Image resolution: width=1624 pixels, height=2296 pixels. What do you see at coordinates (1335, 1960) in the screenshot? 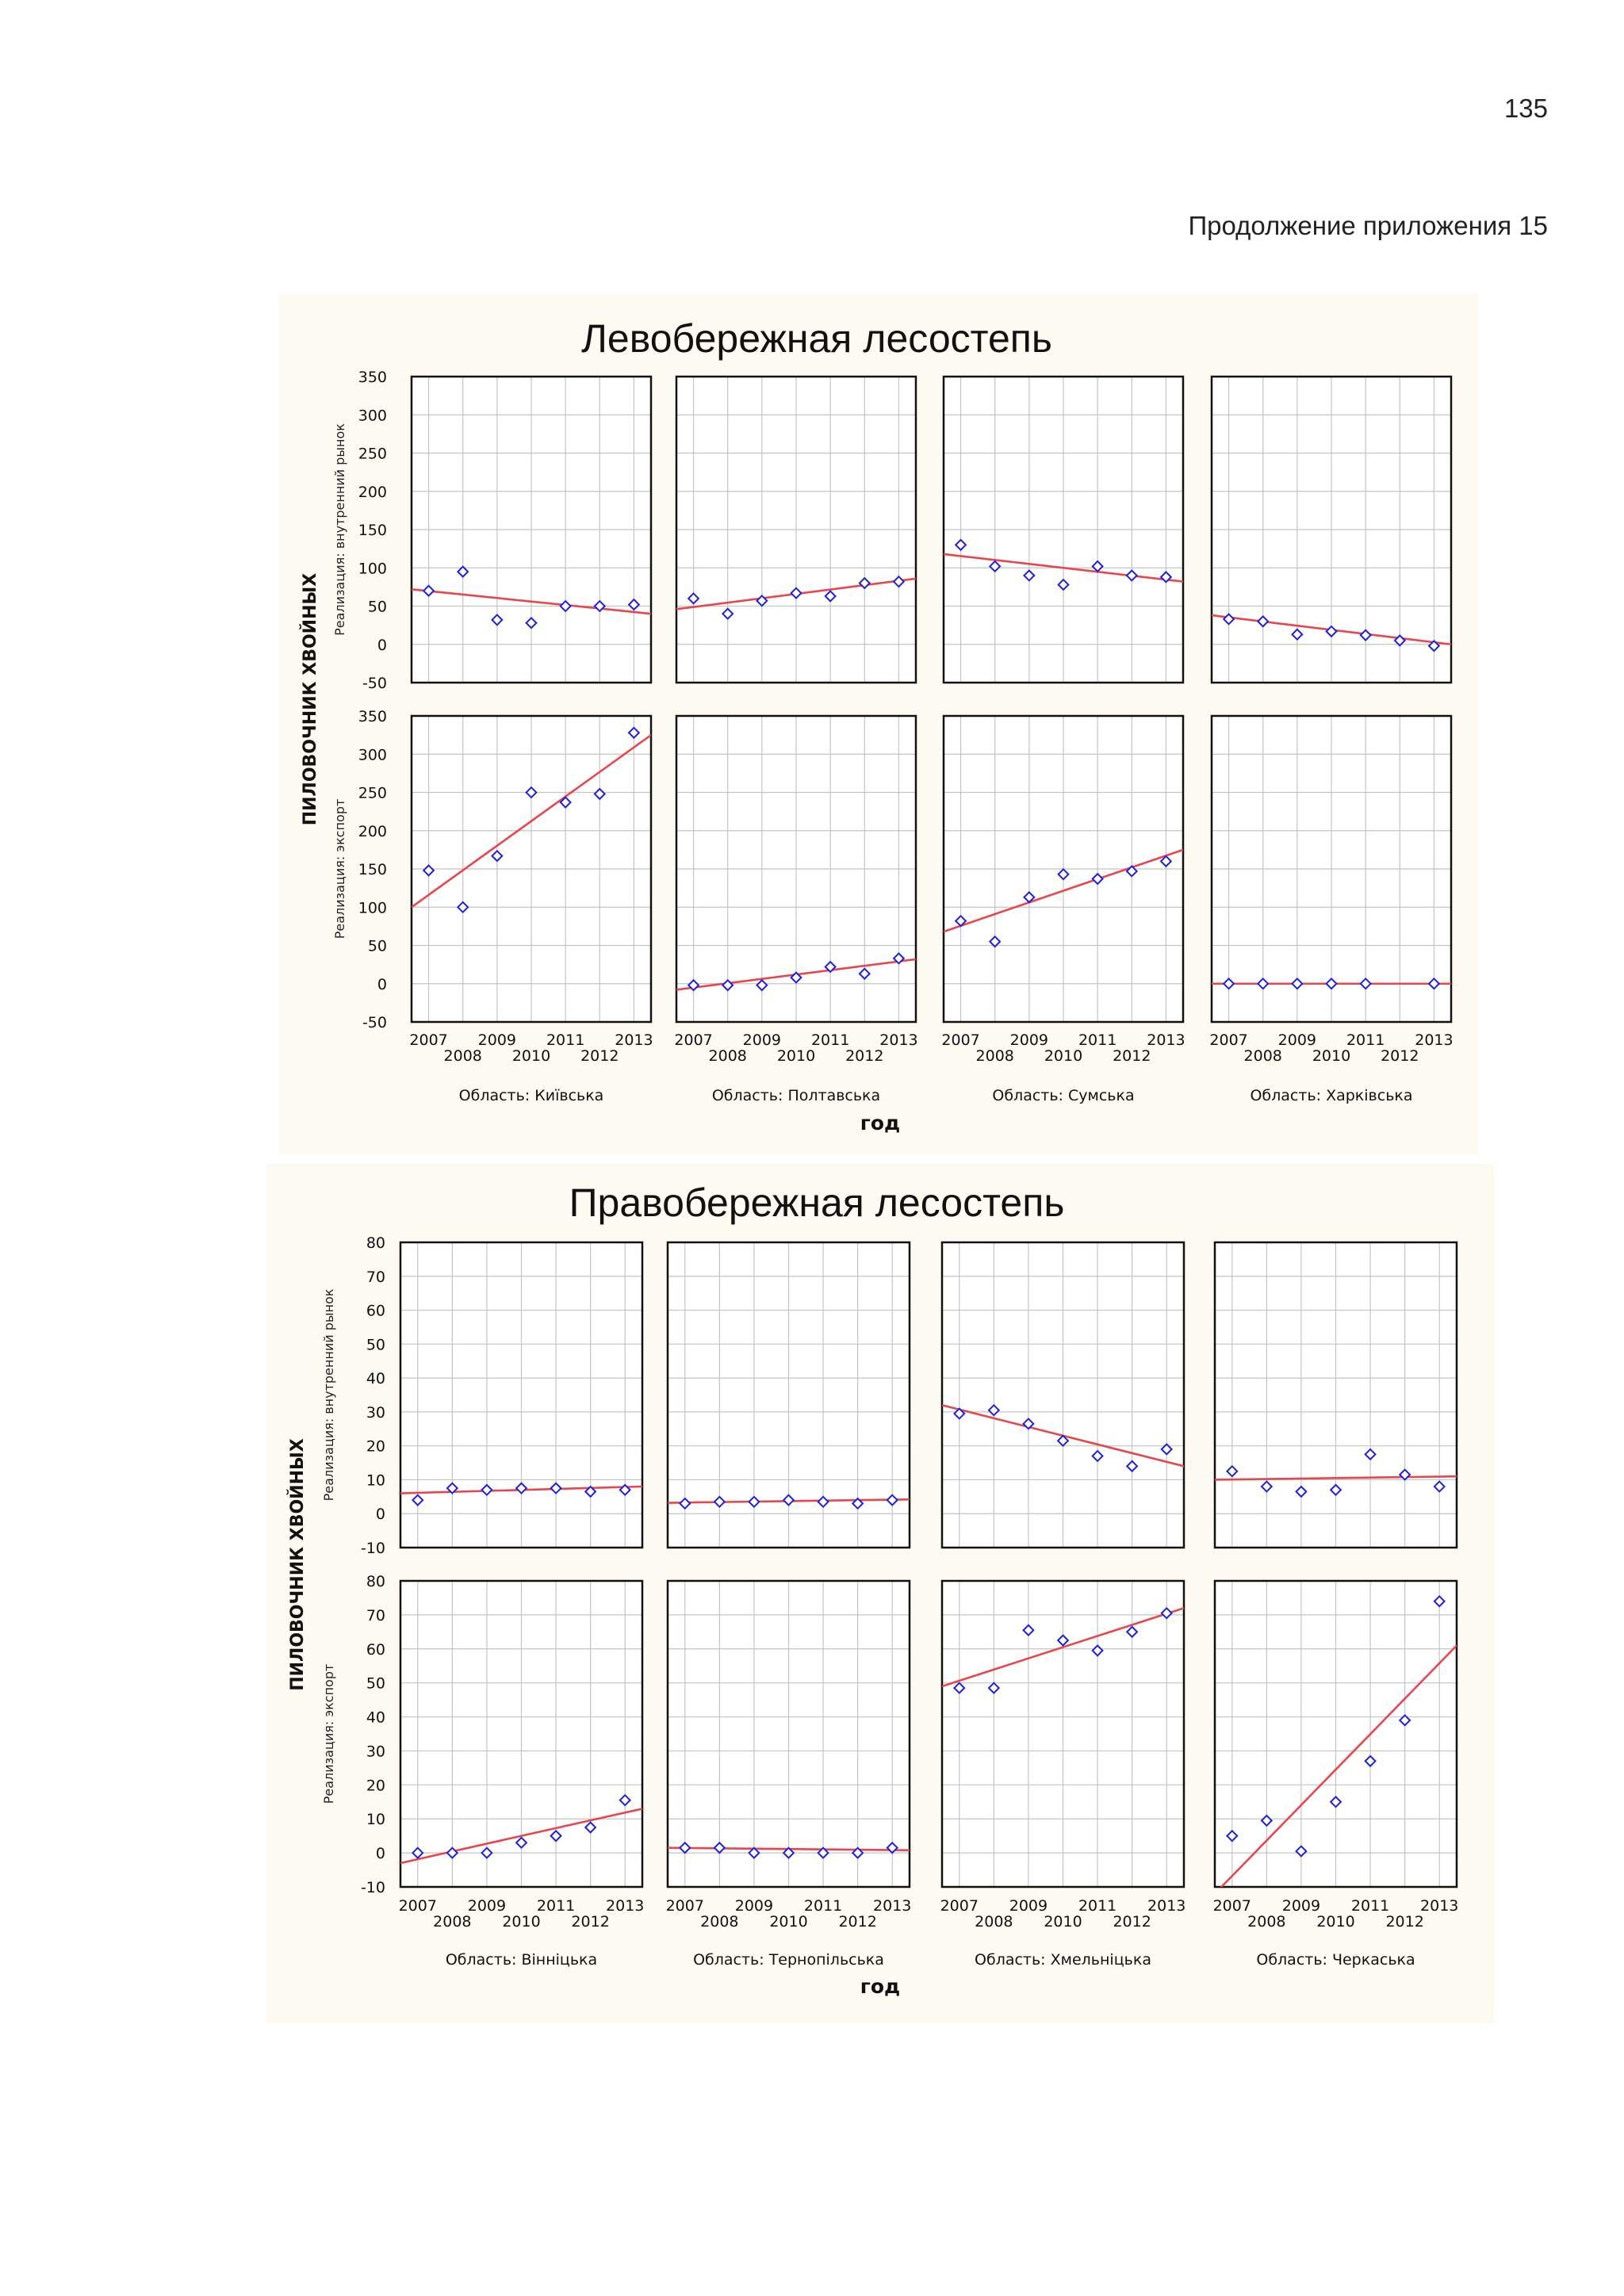
I see `column-label: Область: Черкаська` at bounding box center [1335, 1960].